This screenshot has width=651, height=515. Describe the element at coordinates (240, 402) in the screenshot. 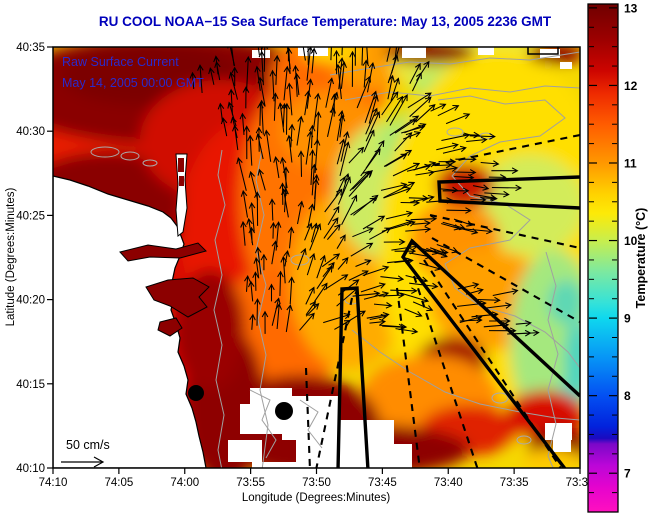

I see `station-dots` at that location.